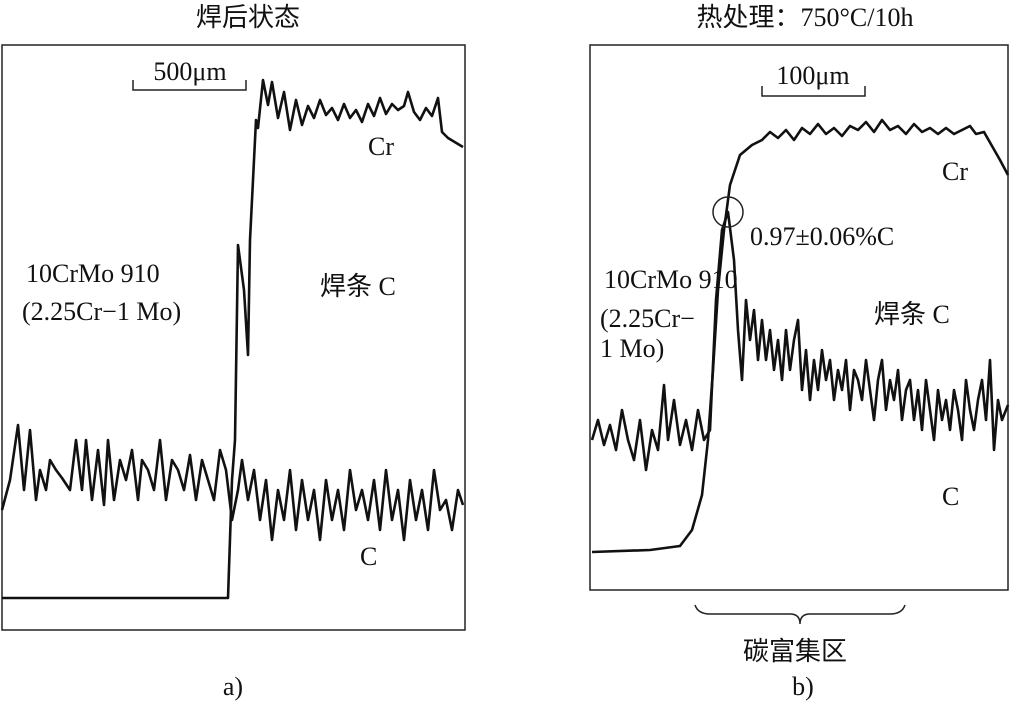 Image resolution: width=1010 pixels, height=703 pixels. I want to click on scale-label: 100μm, so click(812, 75).